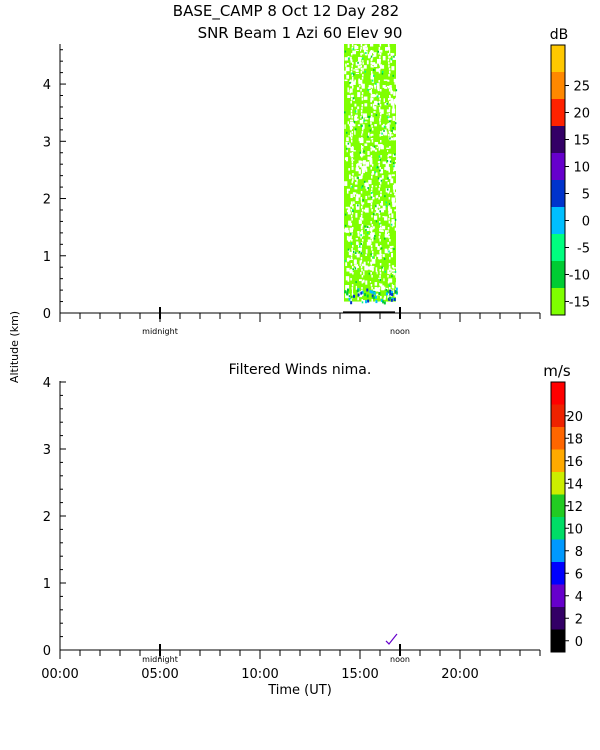 This screenshot has height=750, width=600. What do you see at coordinates (579, 642) in the screenshot?
I see `winds-colorbar-label: 0` at bounding box center [579, 642].